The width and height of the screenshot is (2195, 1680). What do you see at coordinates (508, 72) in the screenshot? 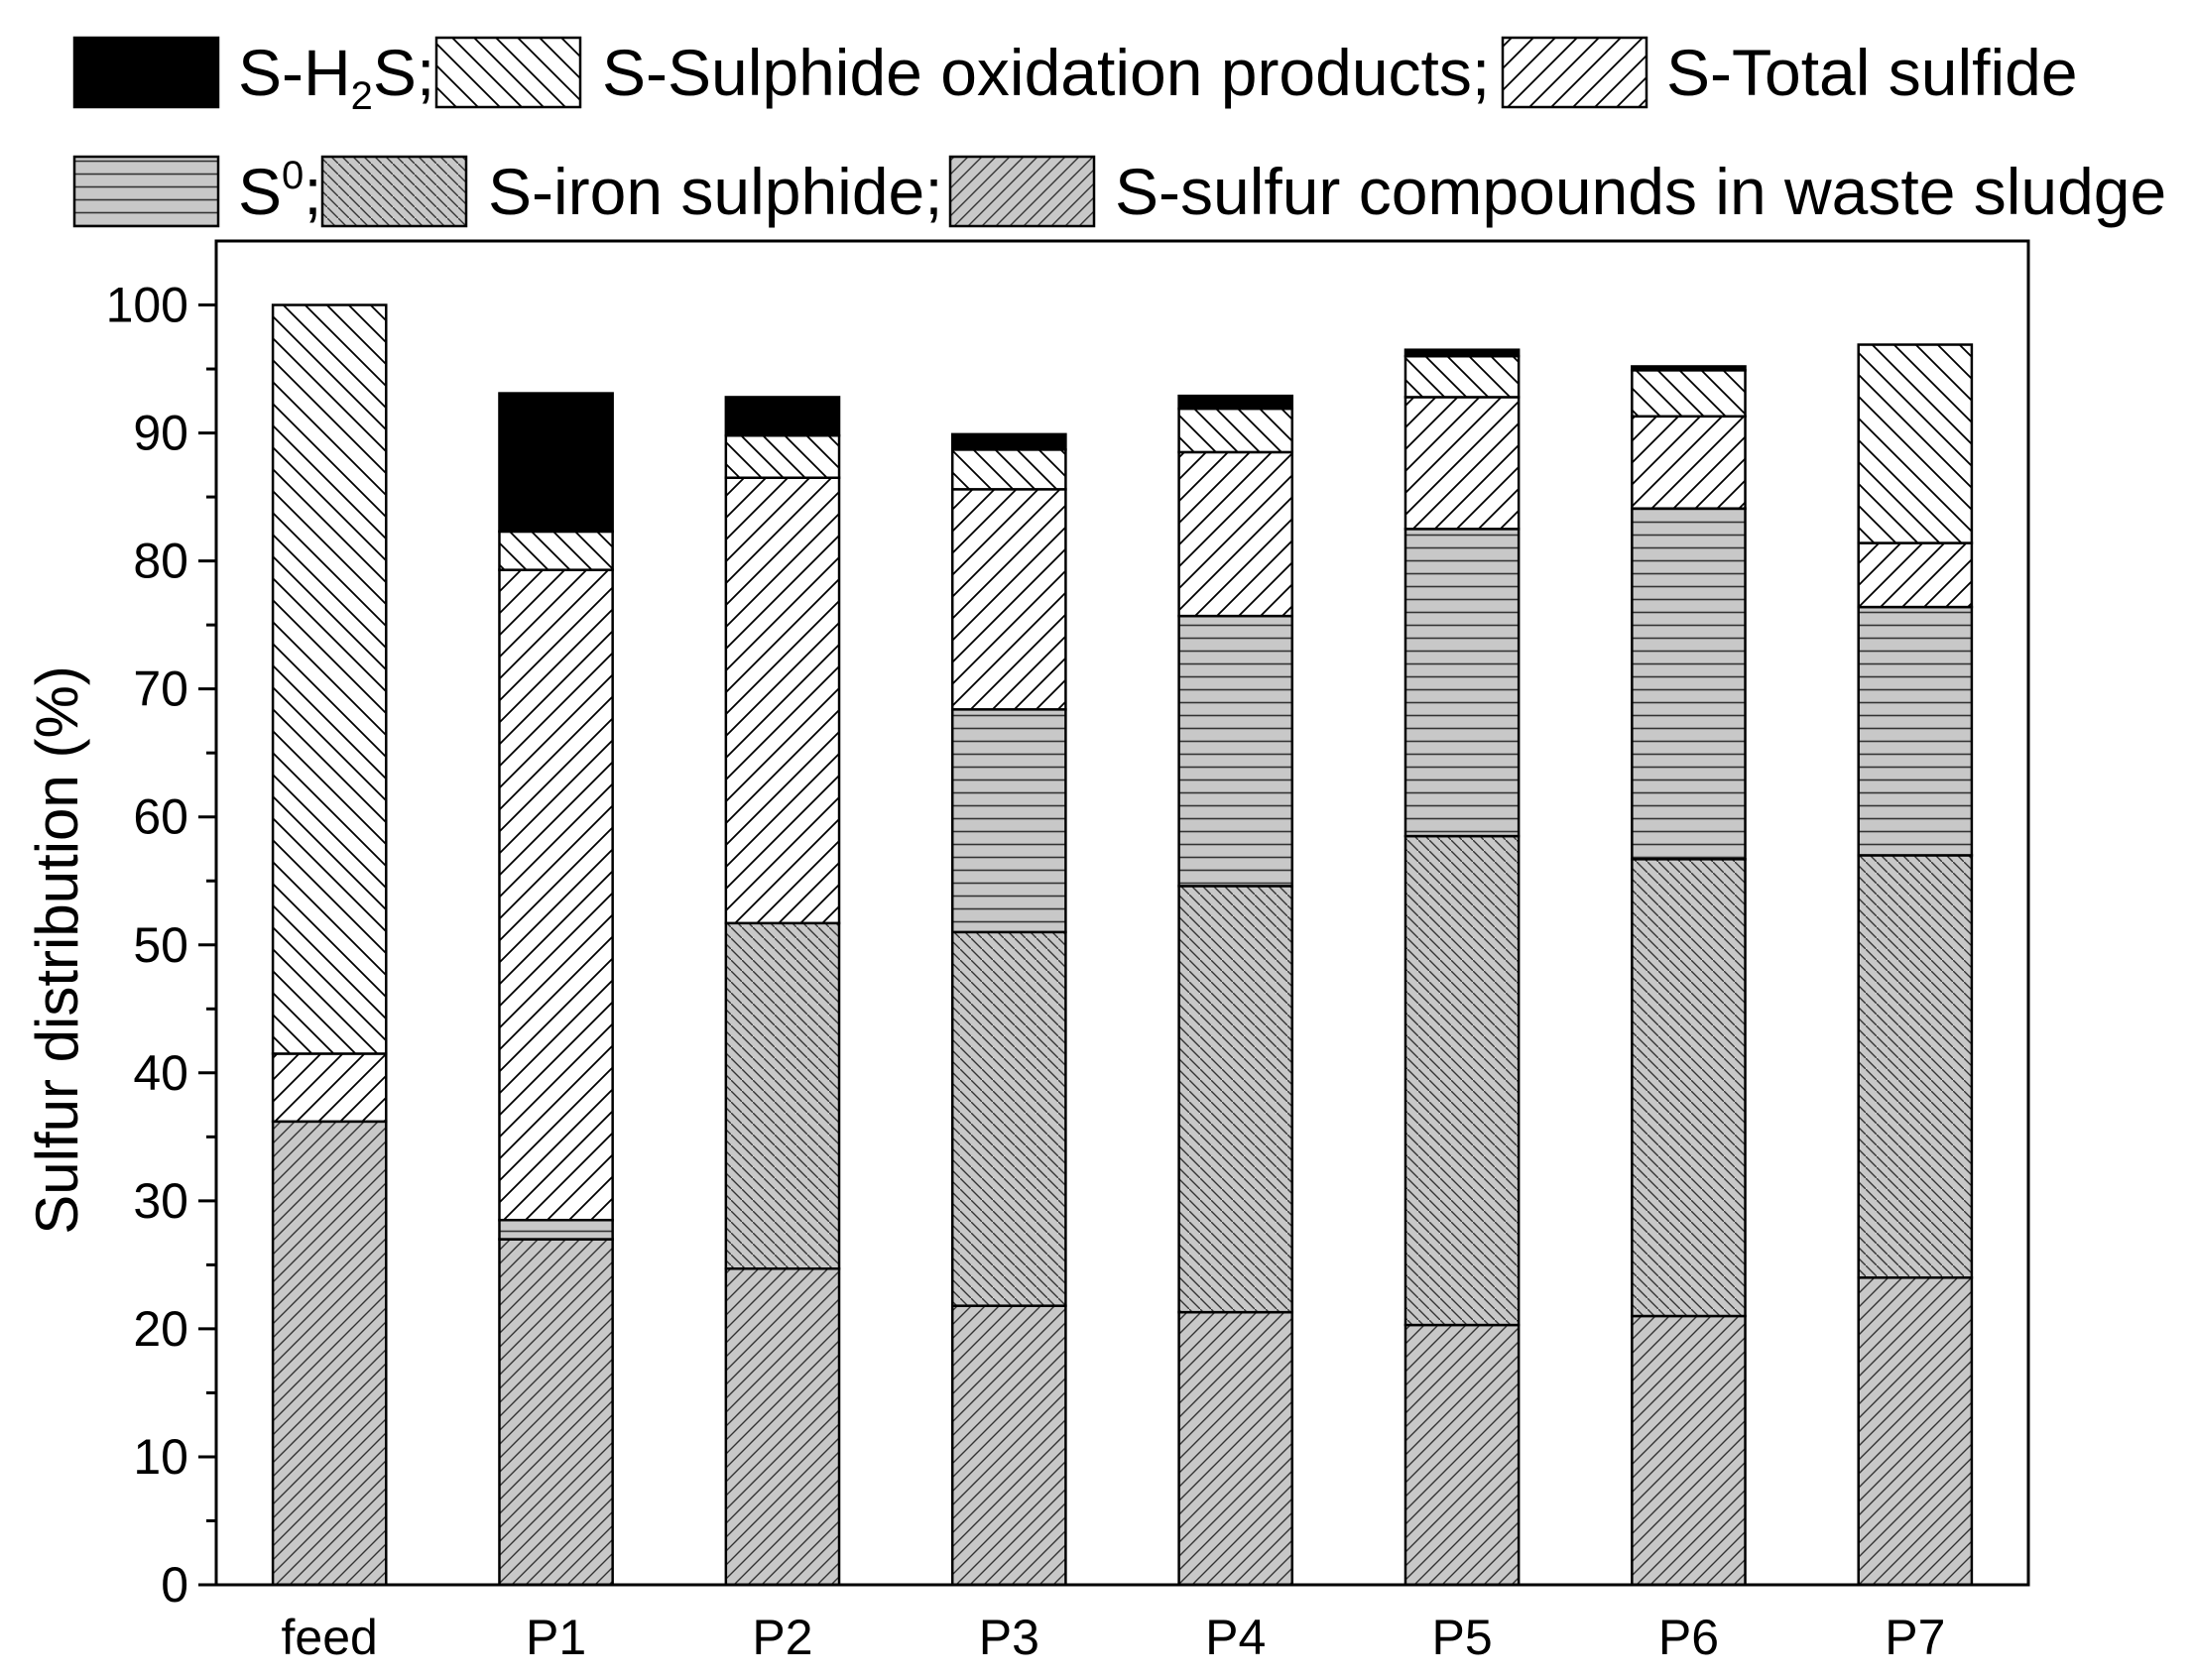
I see `legend-swatch-oxid` at bounding box center [508, 72].